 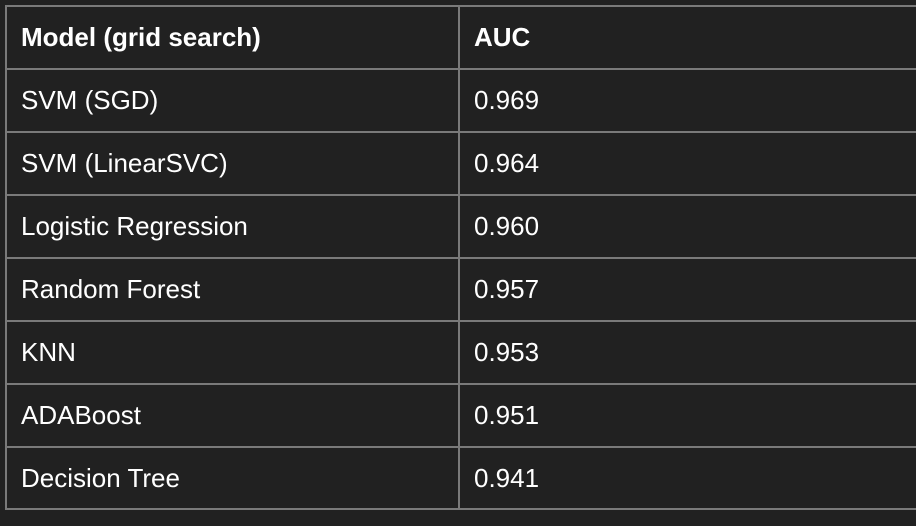 I want to click on cell-auc: 0.964, so click(x=687, y=163).